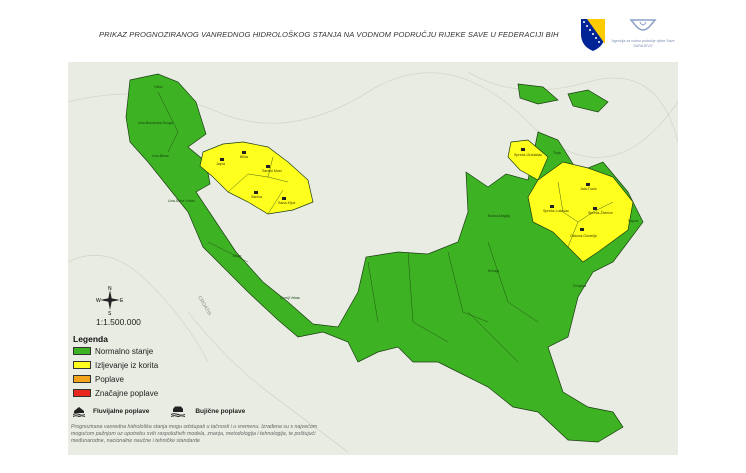 Image resolution: width=746 pixels, height=473 pixels. I want to click on region-overflow-west, so click(256, 178).